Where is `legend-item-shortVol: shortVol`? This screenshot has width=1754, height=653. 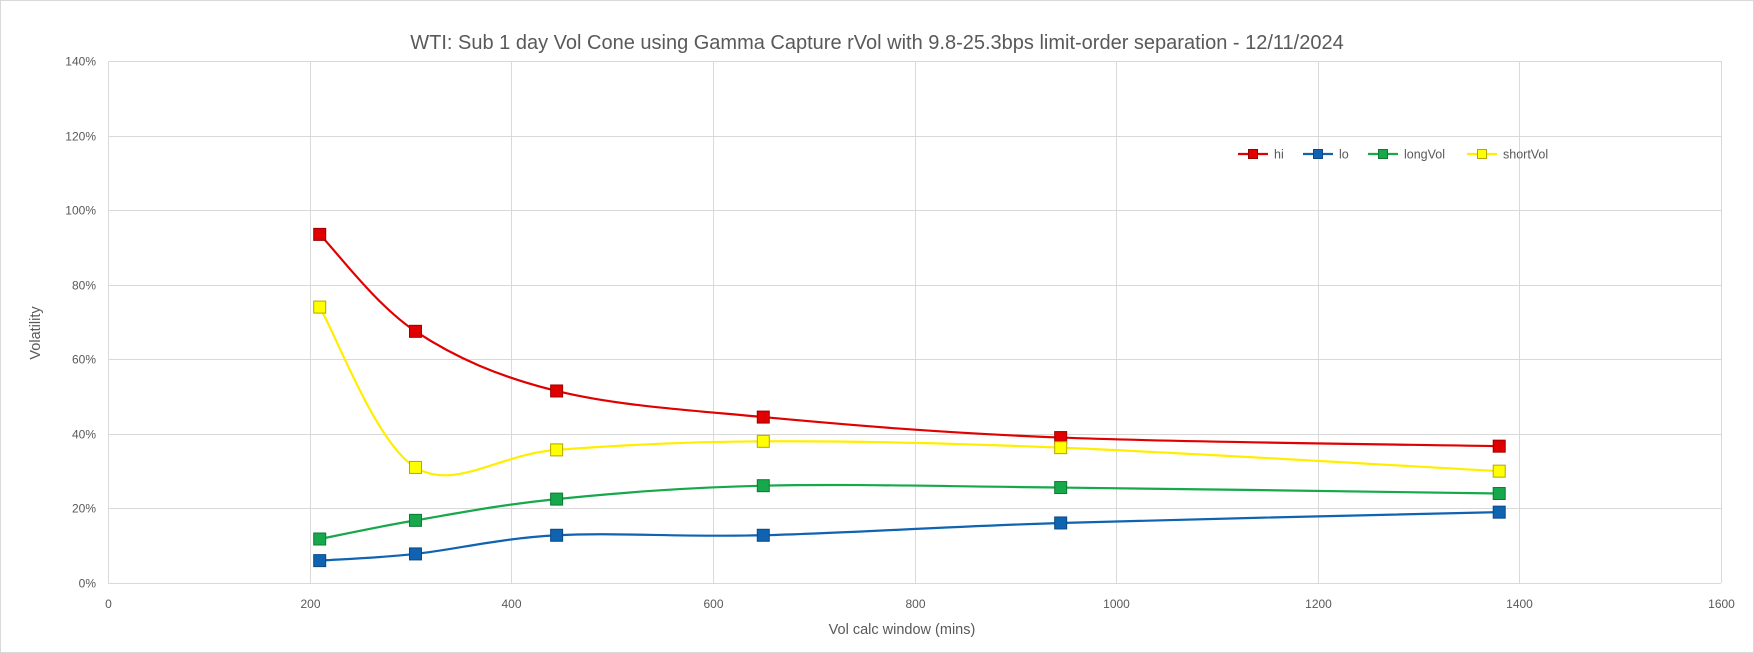
legend-item-shortVol: shortVol is located at coordinates (1507, 155).